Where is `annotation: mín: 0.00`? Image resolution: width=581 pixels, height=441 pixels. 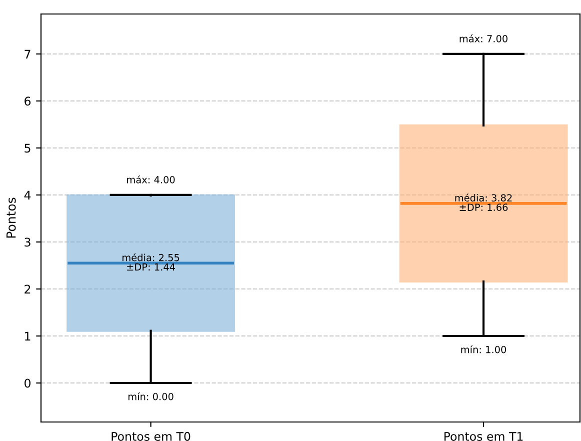
annotation: mín: 0.00 is located at coordinates (151, 396).